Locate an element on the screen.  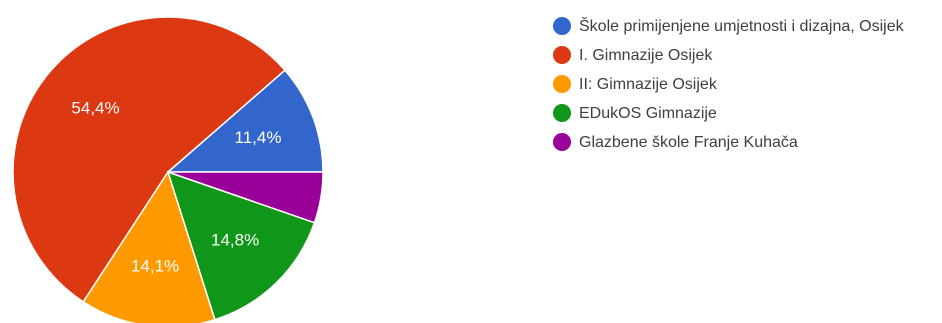
pie-slice-labels: 11,4% 54,4% 14,1% 14,8% is located at coordinates (176, 186).